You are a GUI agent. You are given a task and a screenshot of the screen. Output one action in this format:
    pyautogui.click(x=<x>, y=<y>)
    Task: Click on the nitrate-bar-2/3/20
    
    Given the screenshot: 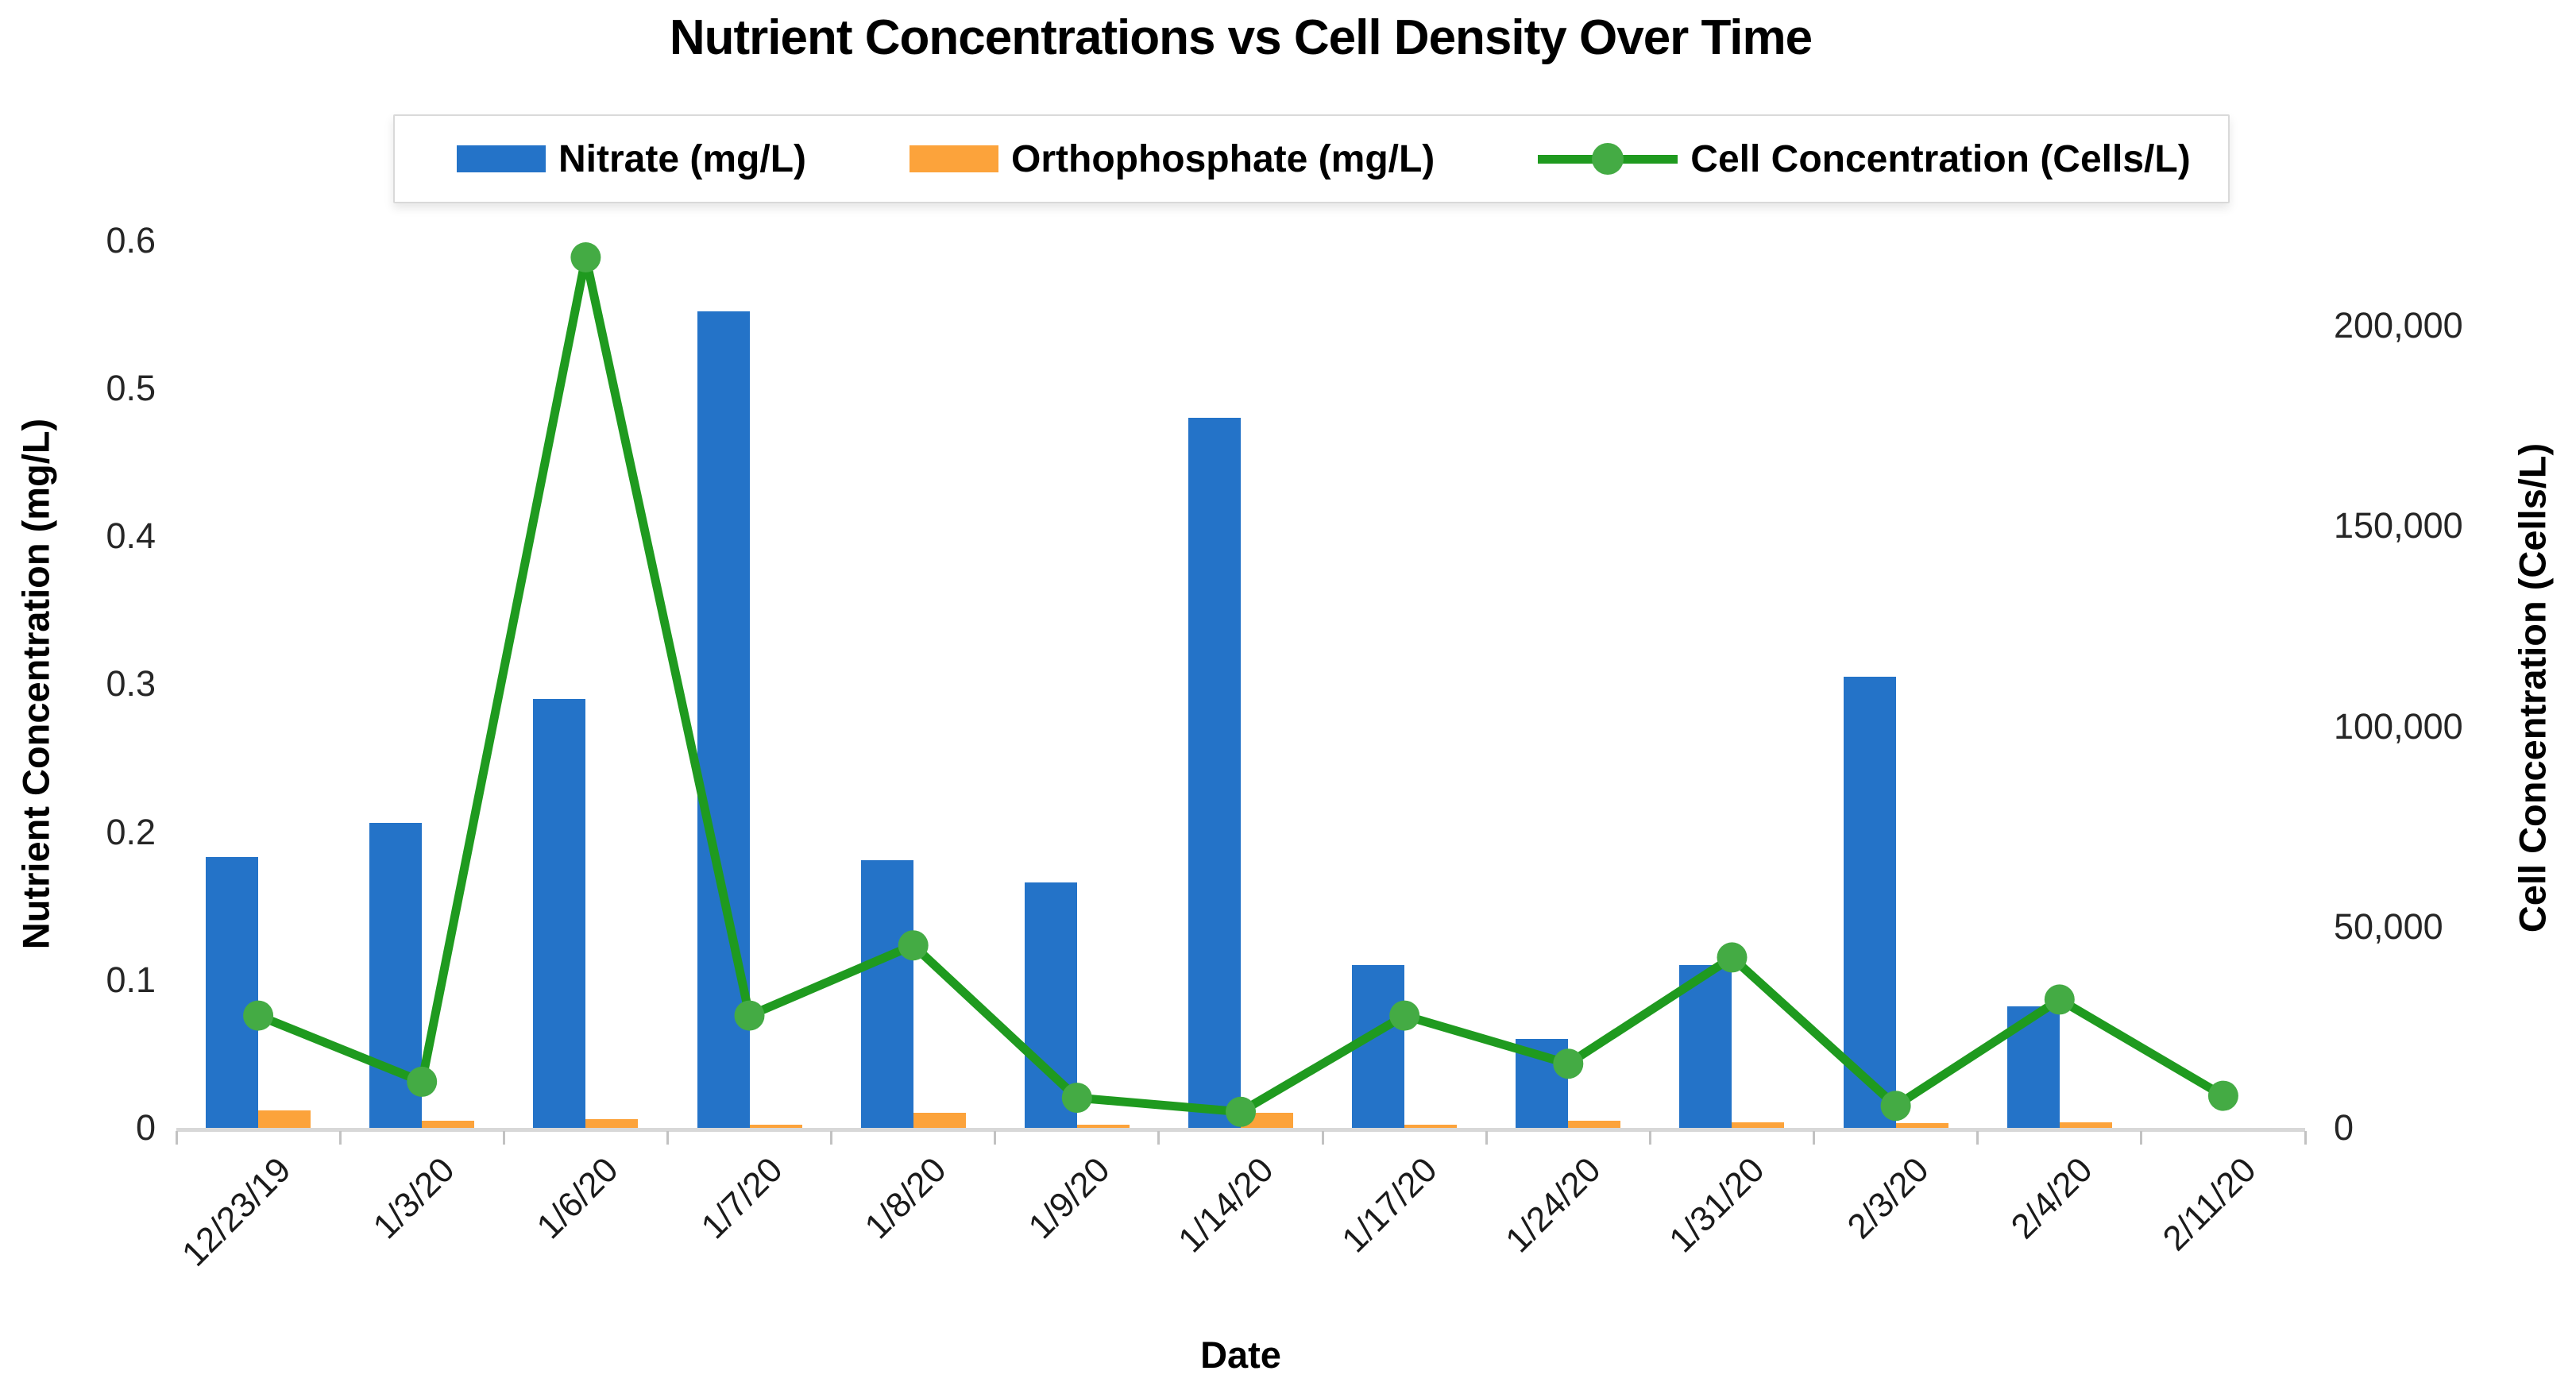 What is the action you would take?
    pyautogui.click(x=1869, y=902)
    